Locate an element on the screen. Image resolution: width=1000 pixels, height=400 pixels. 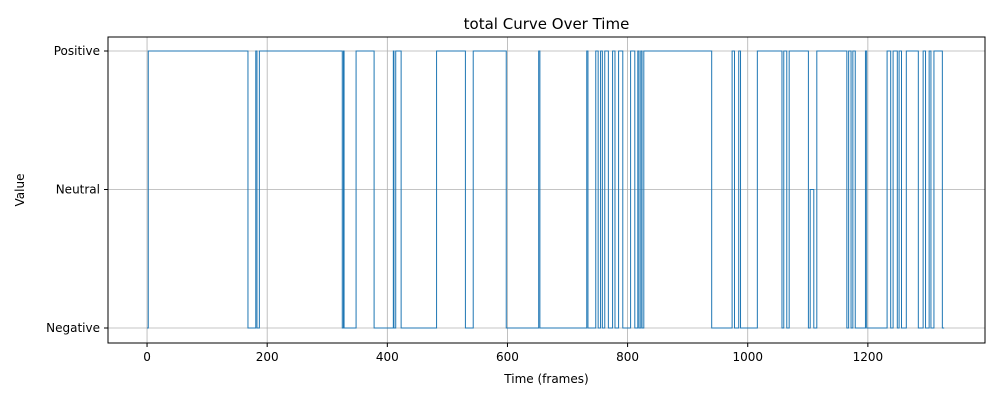
y-tick-label: Negative is located at coordinates (73, 328).